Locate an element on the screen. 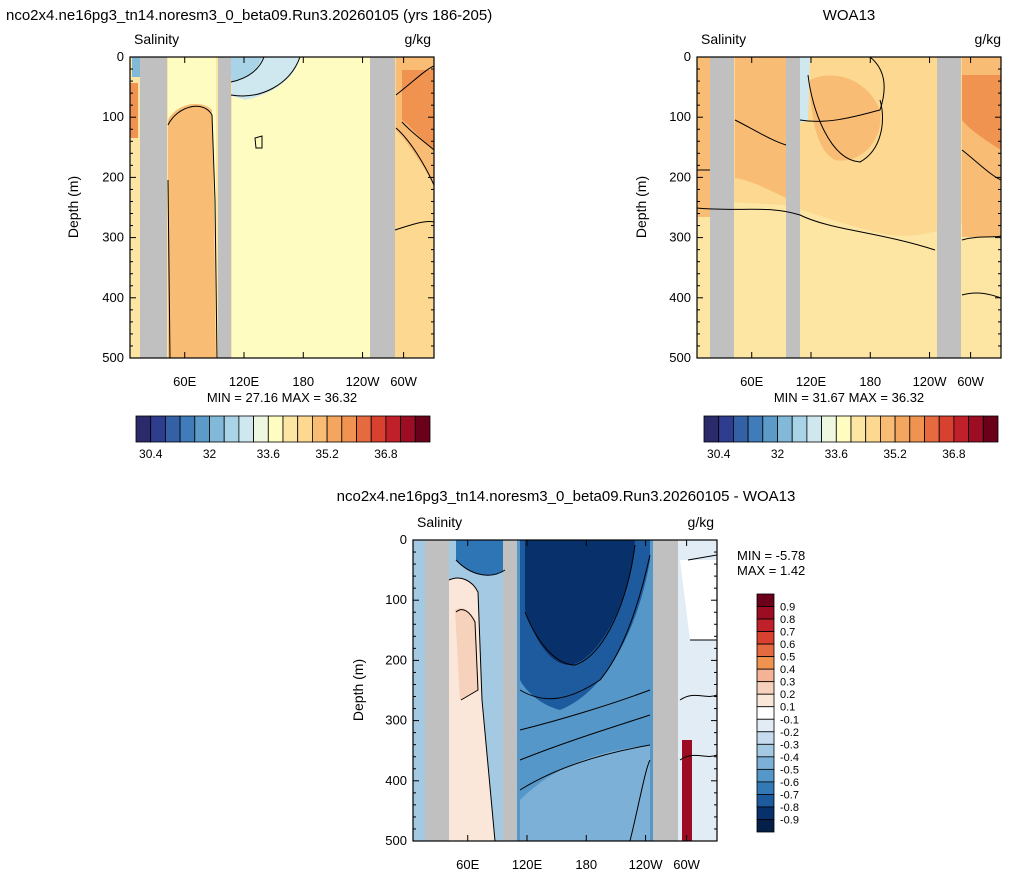 The height and width of the screenshot is (879, 1017). colorbar-label: 0.7 is located at coordinates (787, 633).